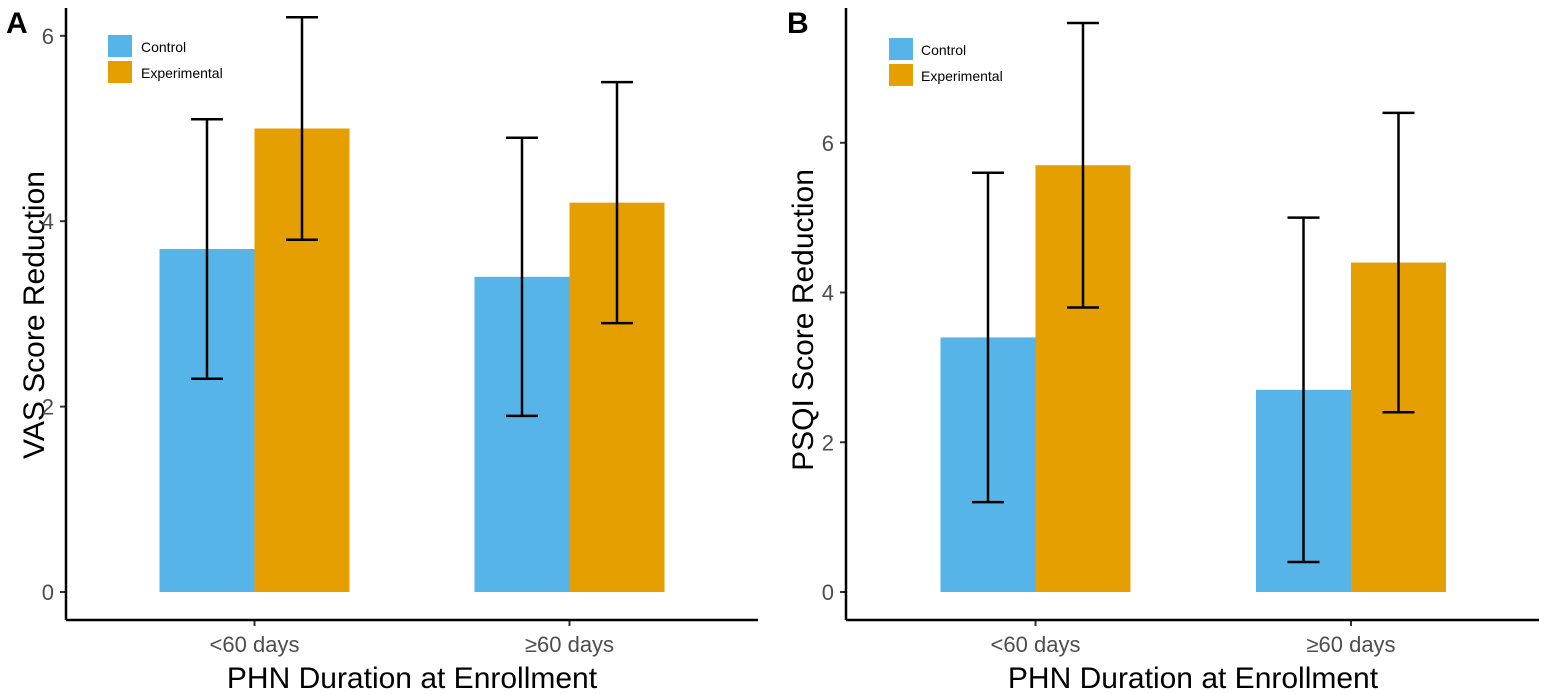 The image size is (1547, 694). Describe the element at coordinates (48, 592) in the screenshot. I see `panel-a-y-tick-label-0: 0` at that location.